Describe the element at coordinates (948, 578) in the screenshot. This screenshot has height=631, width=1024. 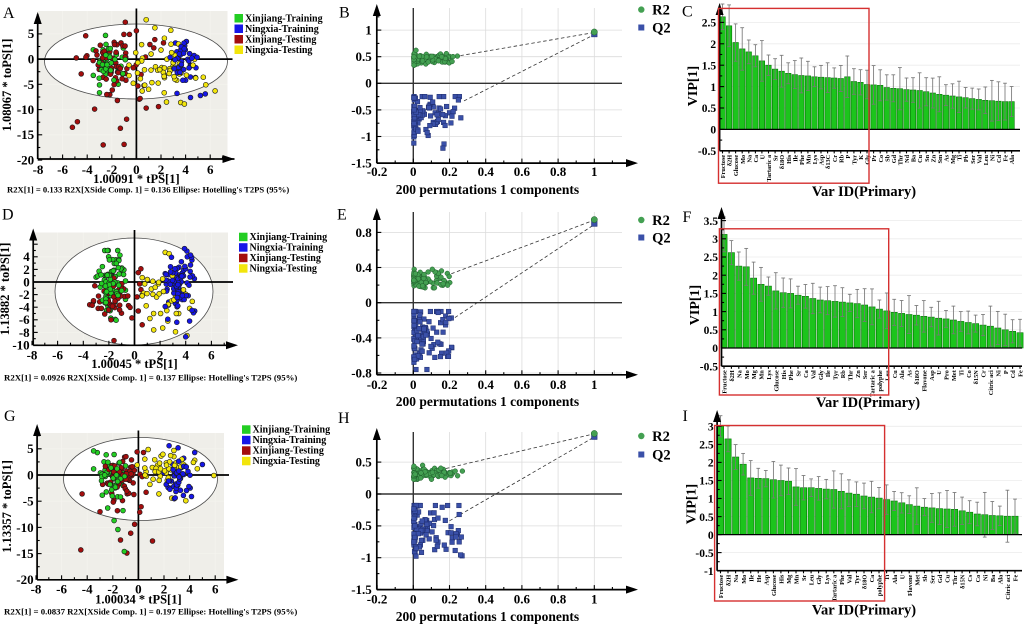
I see `svg-text: Cu` at that location.